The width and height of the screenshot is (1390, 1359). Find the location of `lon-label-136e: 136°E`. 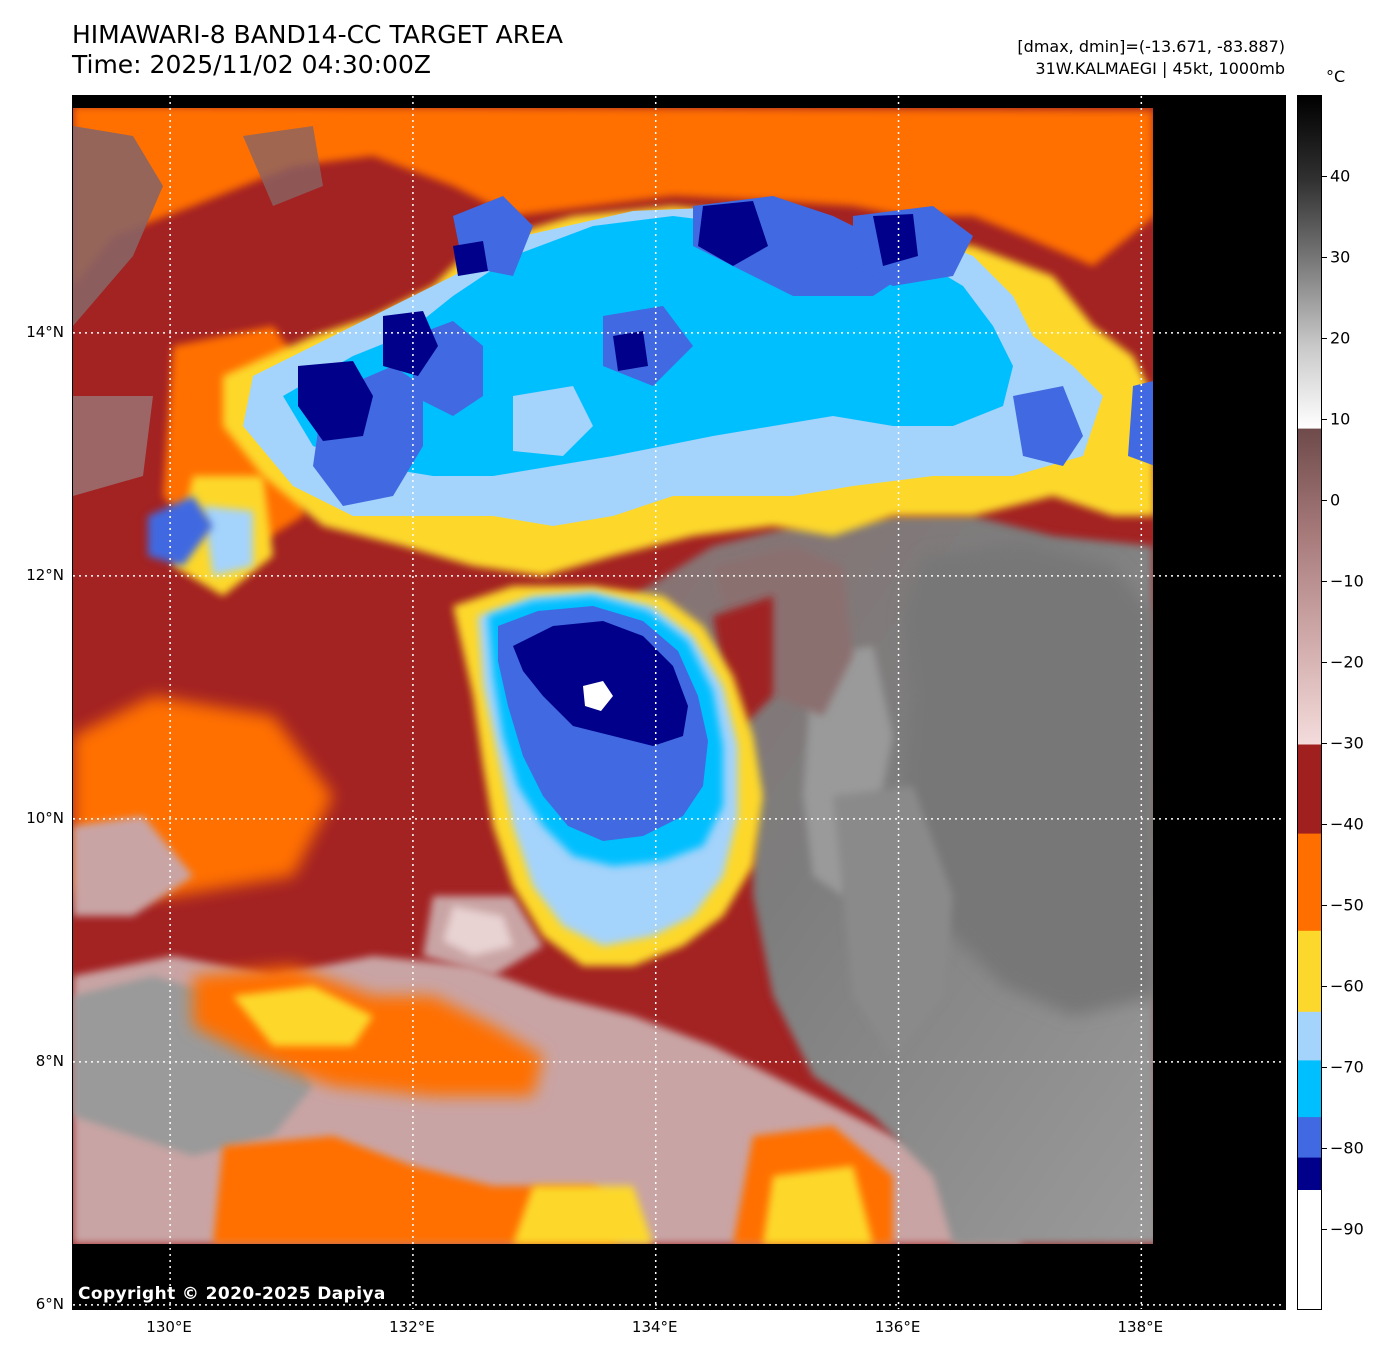

lon-label-136e: 136°E is located at coordinates (897, 1327).